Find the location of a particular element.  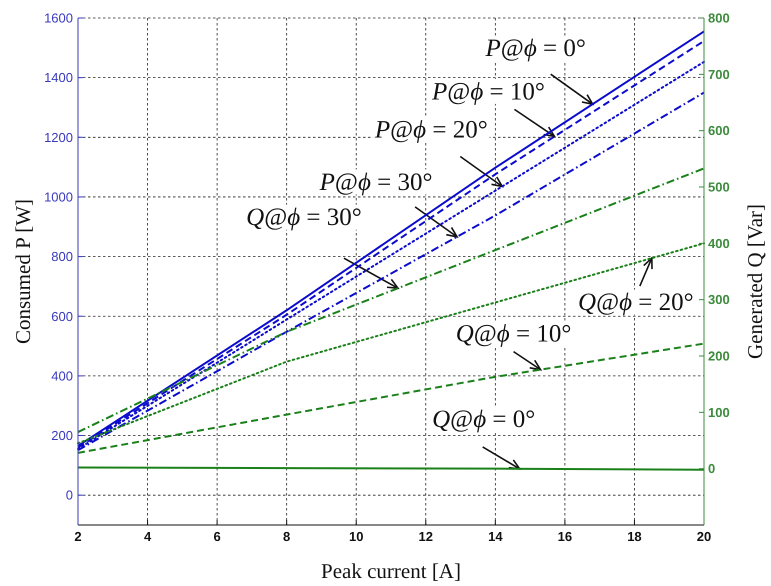

x-tick-label: 18 is located at coordinates (634, 536).